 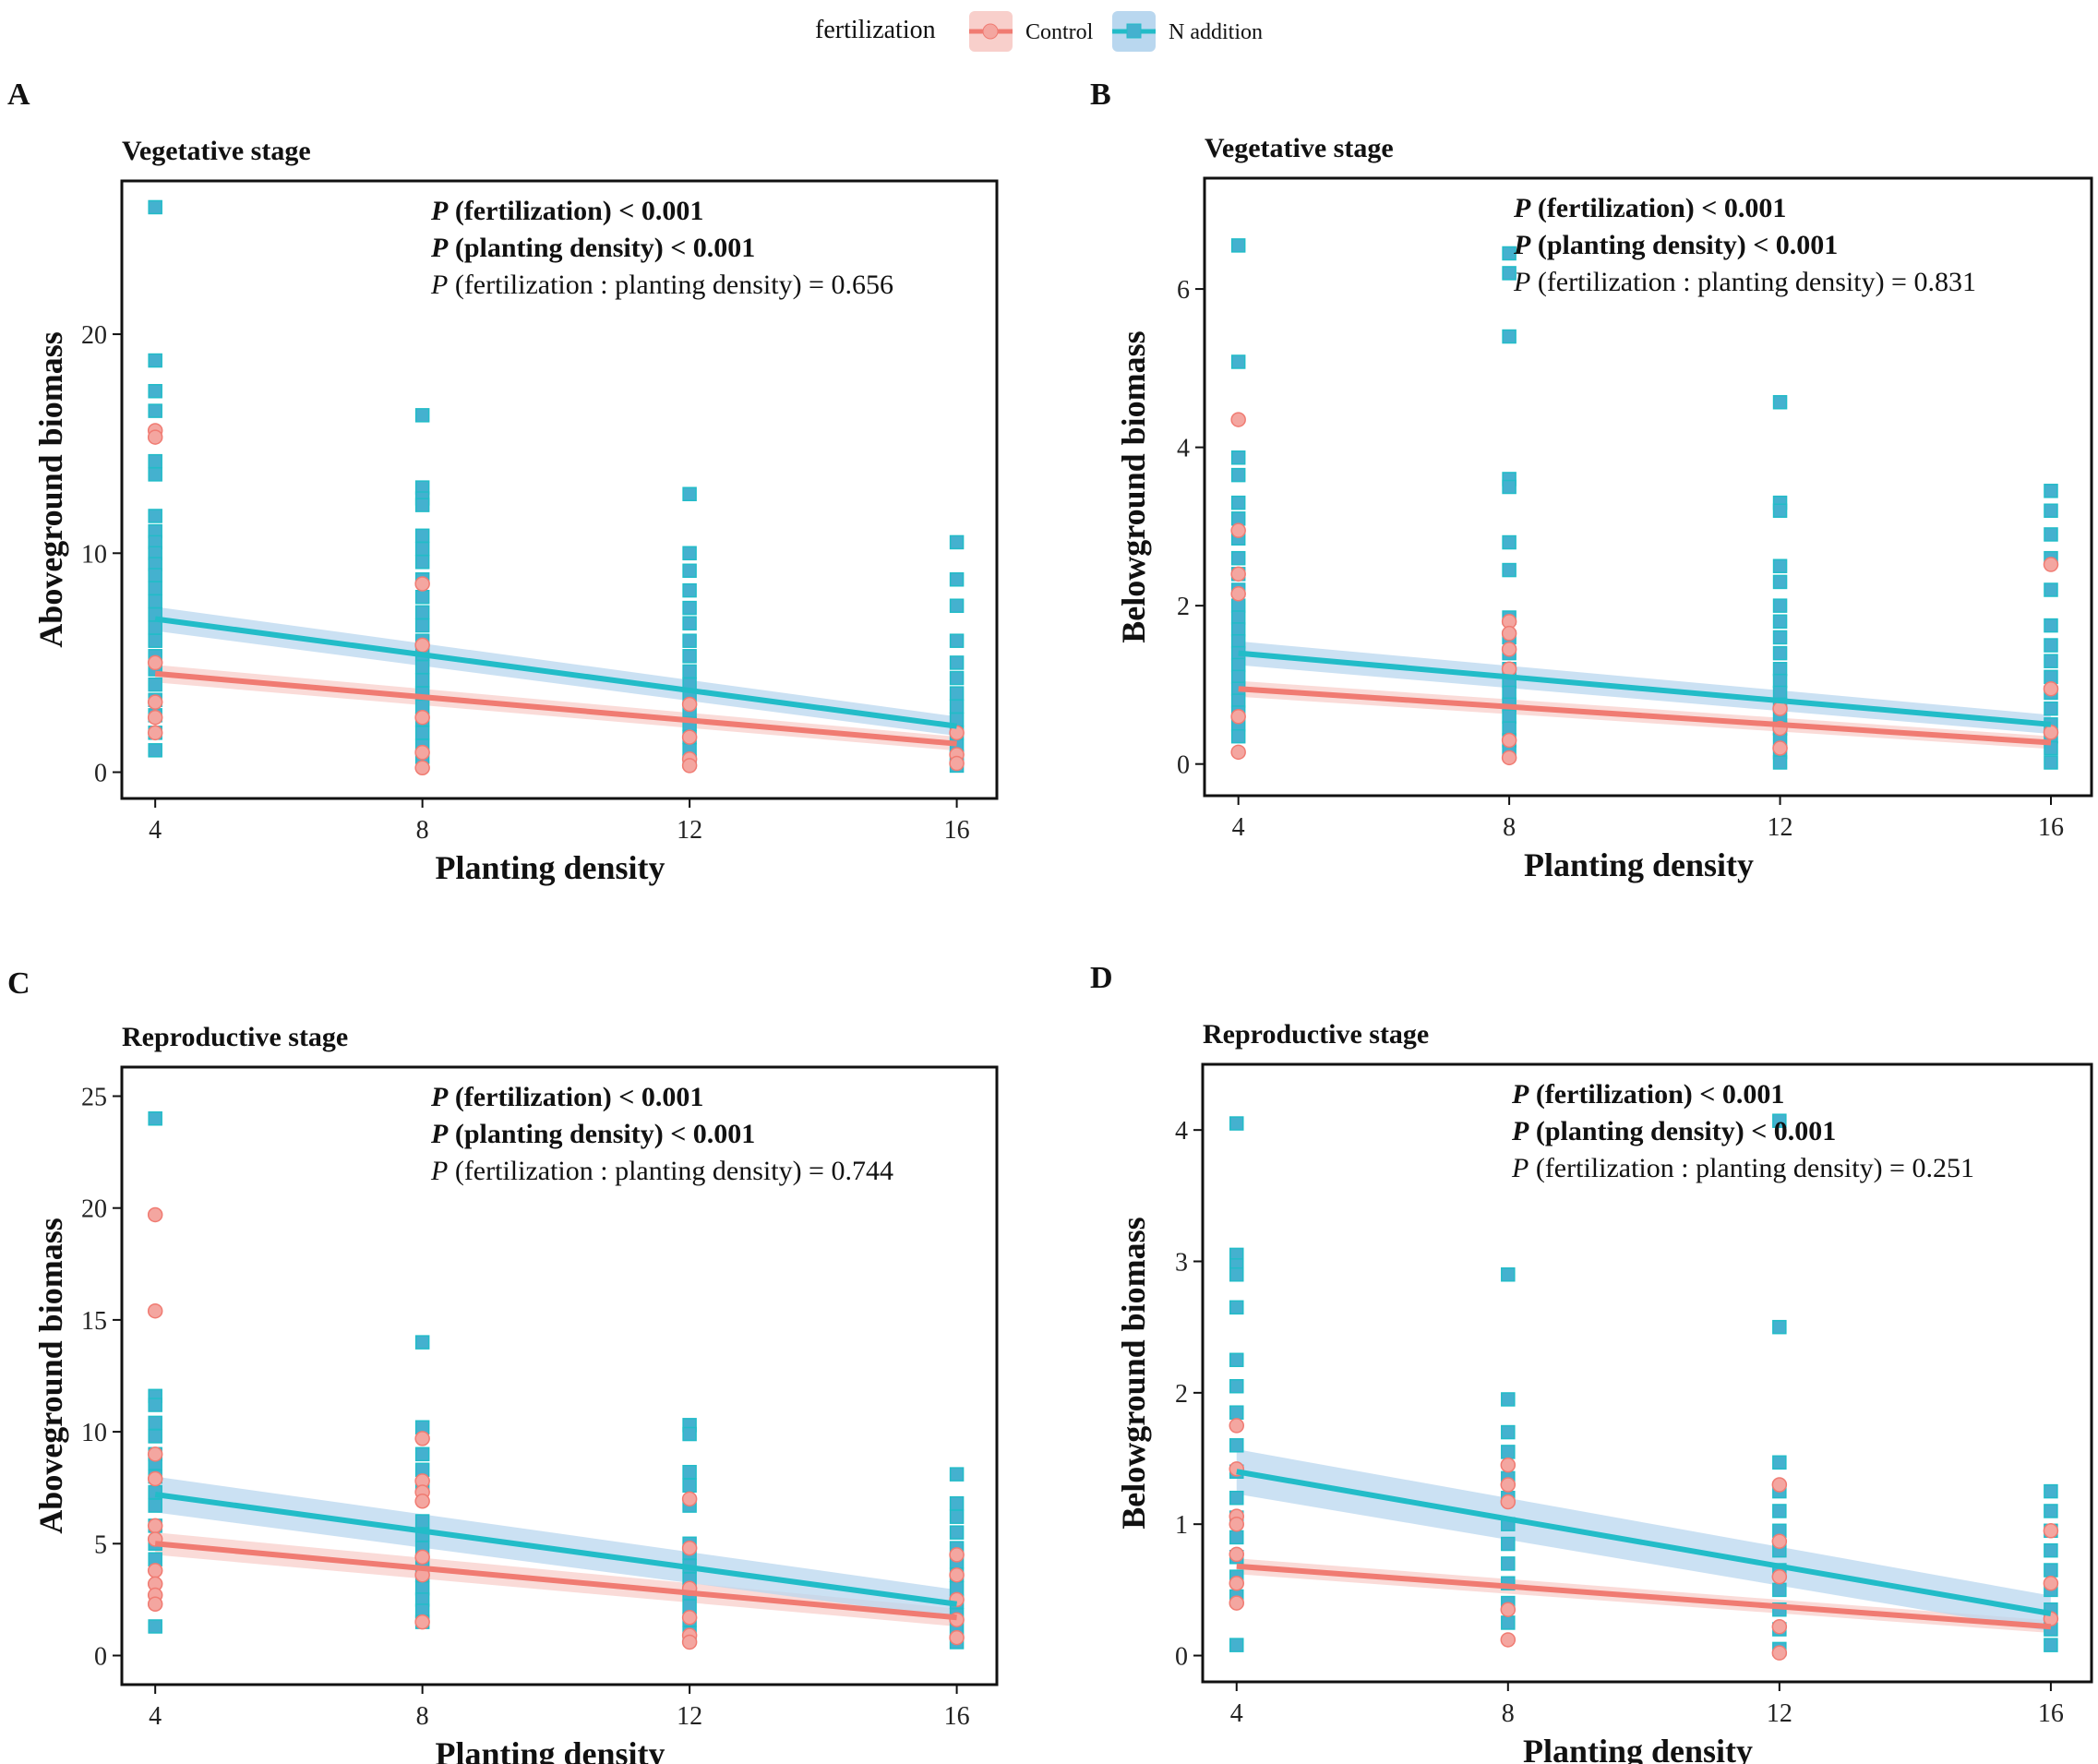 What do you see at coordinates (235, 1037) in the screenshot?
I see `stage-title: Reproductive stage` at bounding box center [235, 1037].